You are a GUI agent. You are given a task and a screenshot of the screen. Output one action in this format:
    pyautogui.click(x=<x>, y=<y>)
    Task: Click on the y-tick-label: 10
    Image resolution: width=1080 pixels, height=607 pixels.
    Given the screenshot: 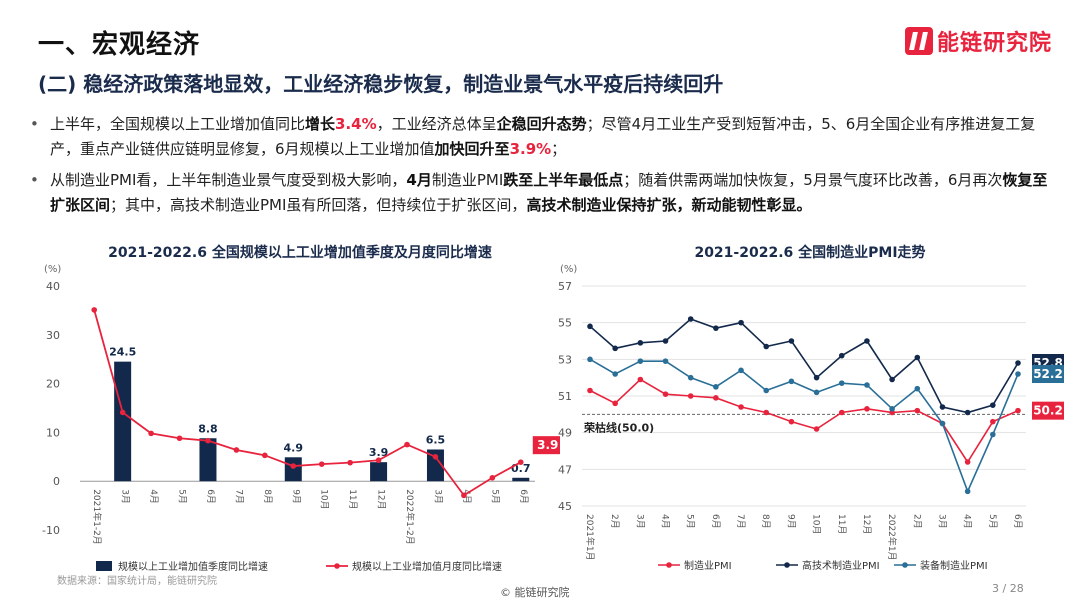 What is the action you would take?
    pyautogui.click(x=53, y=432)
    